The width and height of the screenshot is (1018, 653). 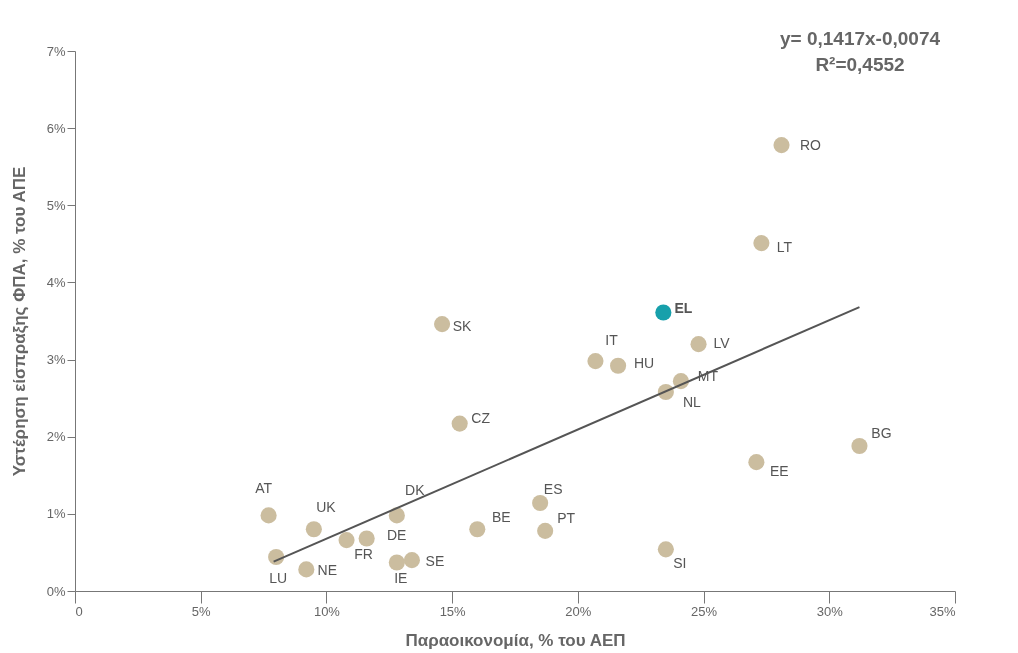 I want to click on annotation: DE, so click(x=396, y=534).